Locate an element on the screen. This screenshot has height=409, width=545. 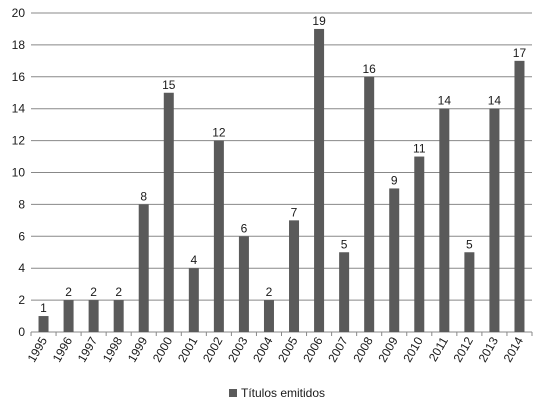
bar-2010 is located at coordinates (419, 244).